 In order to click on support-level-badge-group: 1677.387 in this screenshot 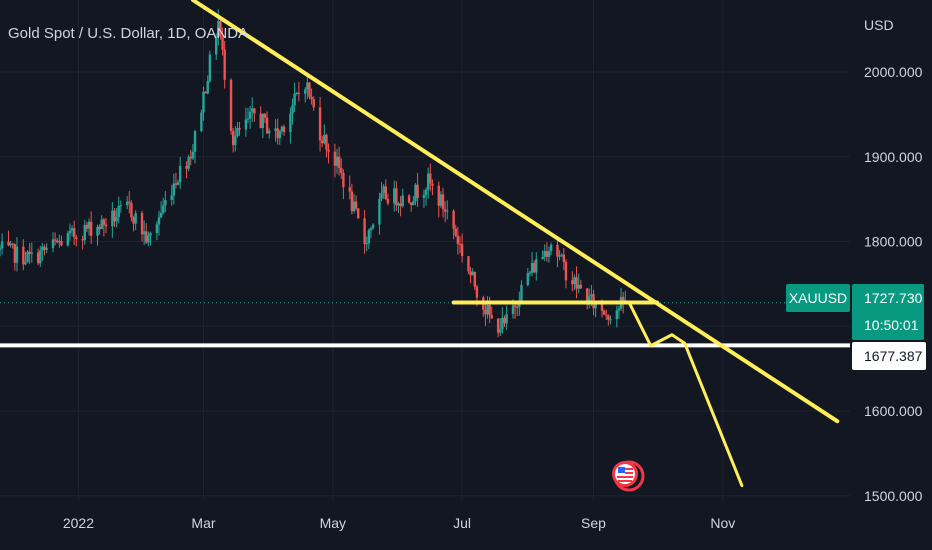, I will do `click(889, 356)`.